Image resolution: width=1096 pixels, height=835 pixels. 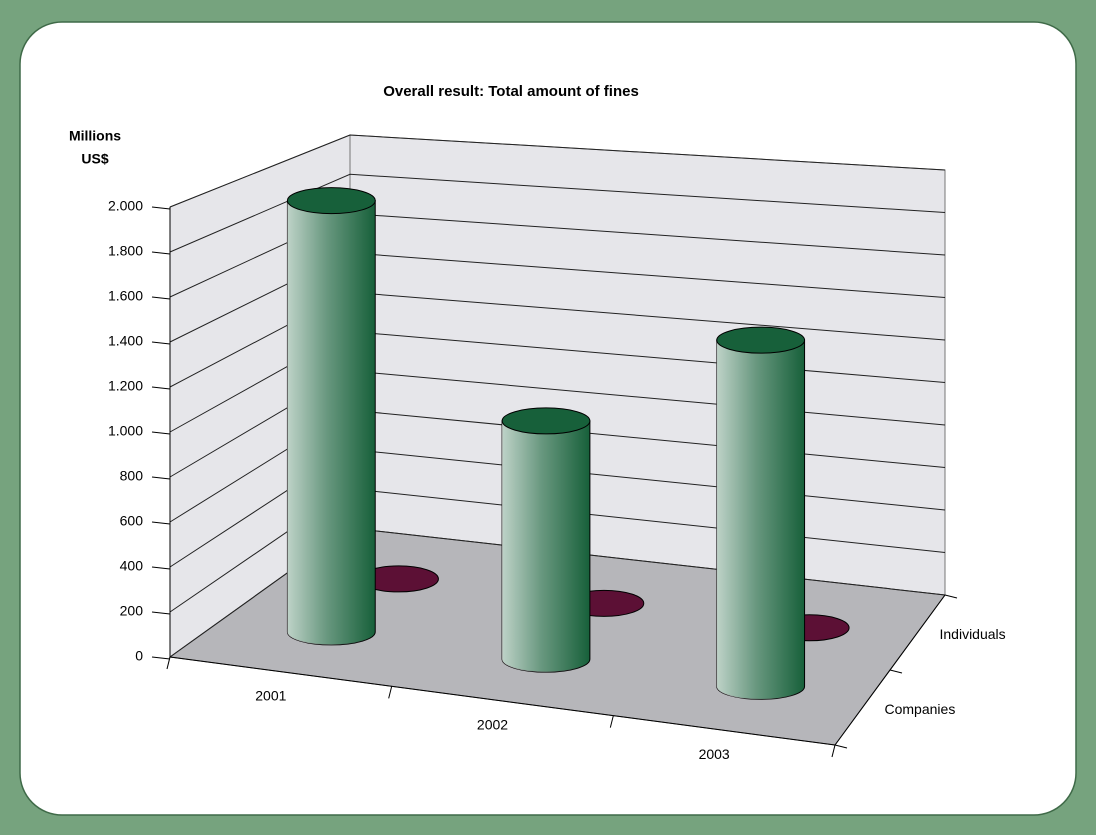 I want to click on x-tick-label: 2001, so click(x=270, y=695).